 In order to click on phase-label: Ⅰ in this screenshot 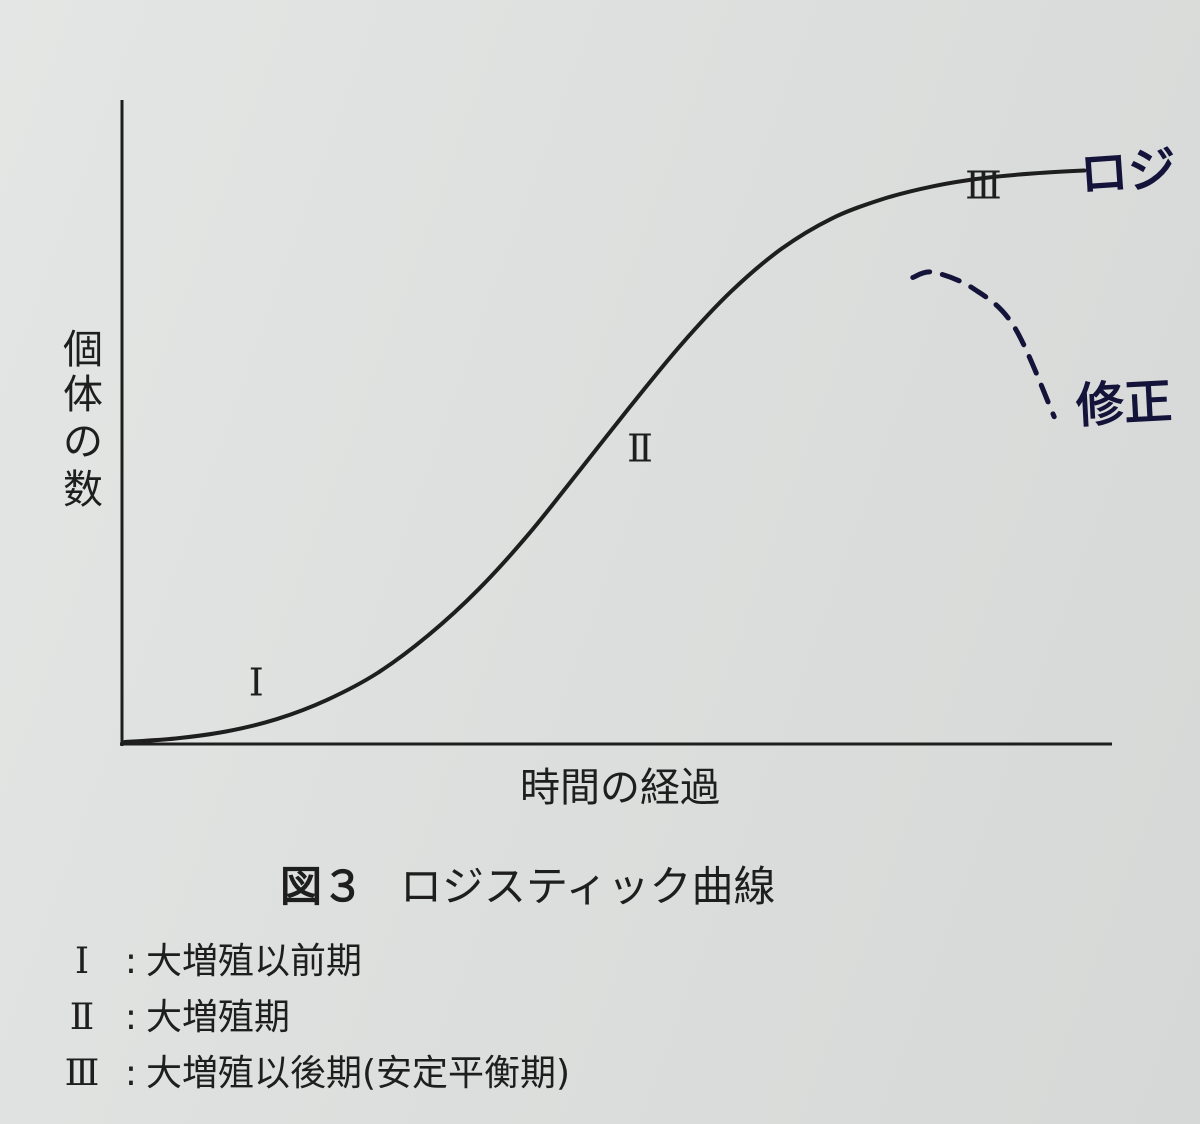, I will do `click(256, 683)`.